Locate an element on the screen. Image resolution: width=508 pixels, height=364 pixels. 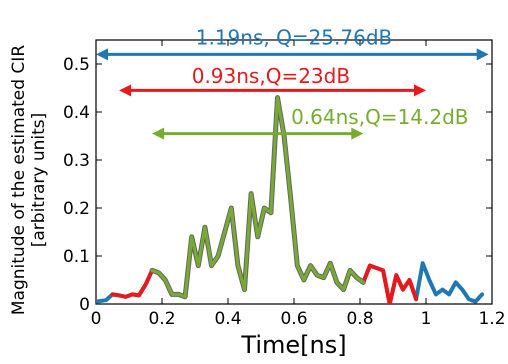
annotation-1-label: 0.93ns,Q=23dB is located at coordinates (271, 76).